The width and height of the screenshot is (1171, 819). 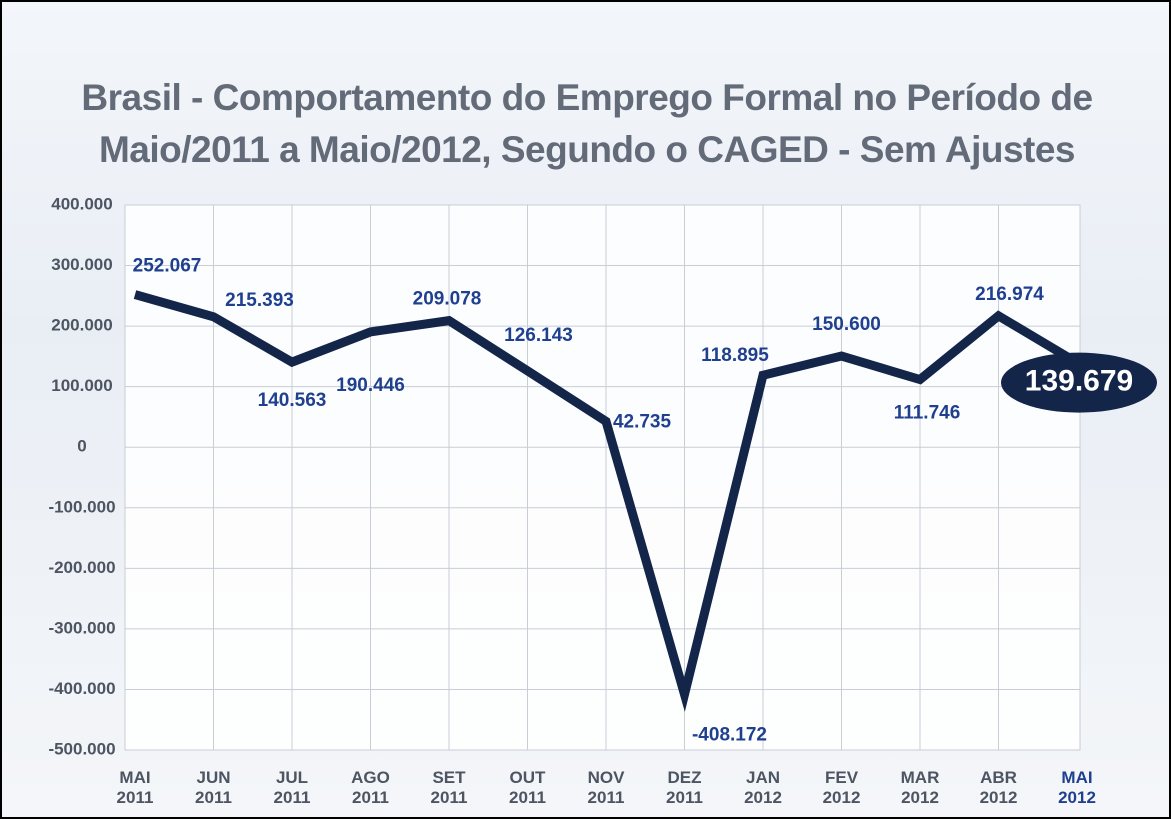 What do you see at coordinates (729, 734) in the screenshot?
I see `data-label: -408.172` at bounding box center [729, 734].